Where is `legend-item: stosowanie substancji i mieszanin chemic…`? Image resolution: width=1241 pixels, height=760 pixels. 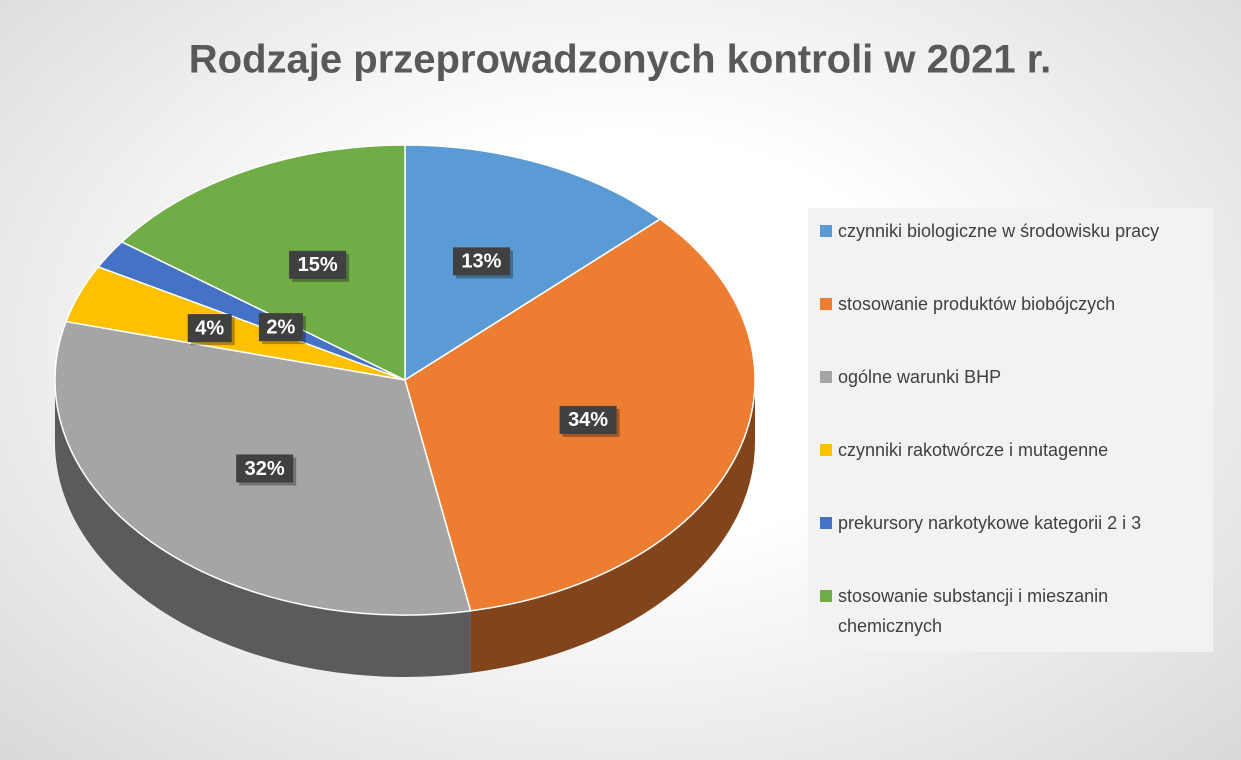 legend-item: stosowanie substancji i mieszanin chemic… is located at coordinates (1010, 617).